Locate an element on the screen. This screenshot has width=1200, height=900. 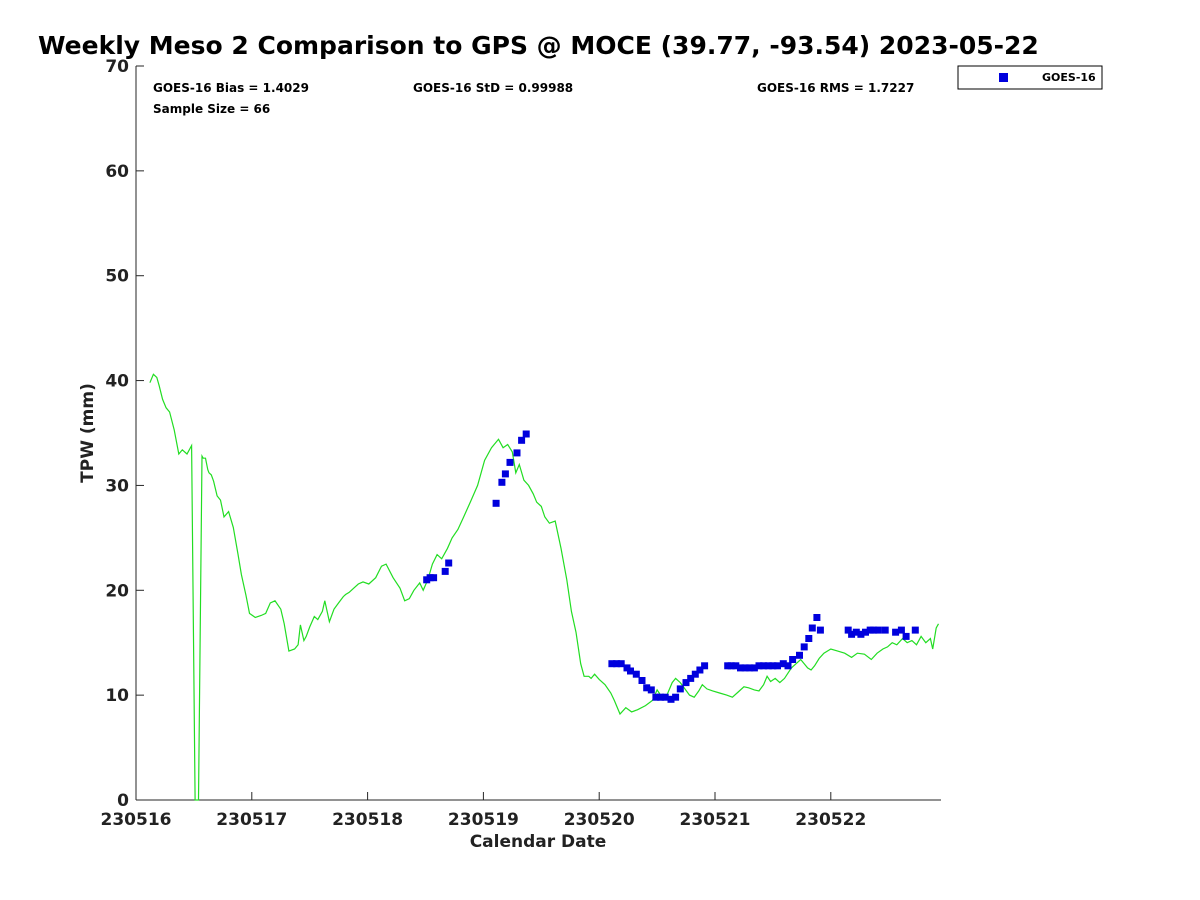
y-tick-label: 30 is located at coordinates (117, 486).